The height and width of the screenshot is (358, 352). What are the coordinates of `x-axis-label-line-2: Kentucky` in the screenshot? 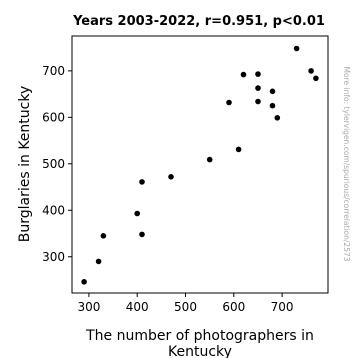 It's located at (200, 351).